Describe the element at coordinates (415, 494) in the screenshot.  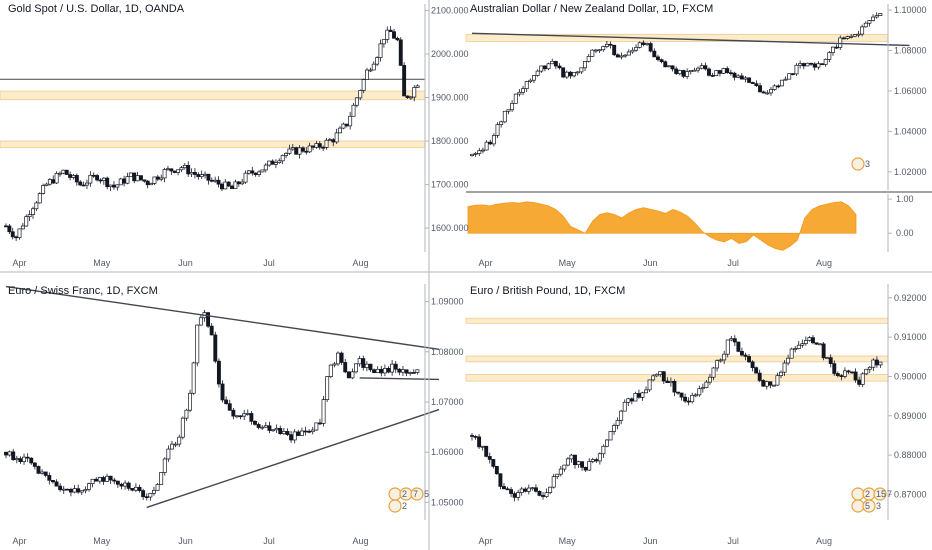
I see `event-count-label: 7` at that location.